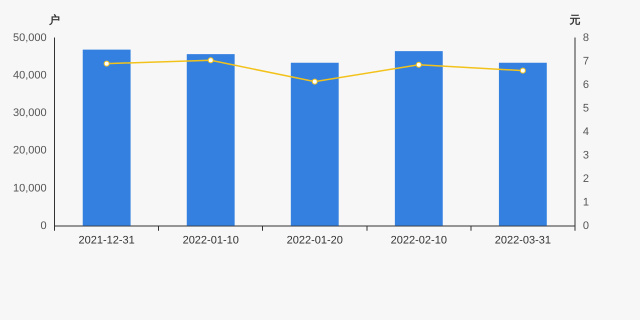 The width and height of the screenshot is (640, 320). I want to click on y2-tick-label: 6, so click(586, 84).